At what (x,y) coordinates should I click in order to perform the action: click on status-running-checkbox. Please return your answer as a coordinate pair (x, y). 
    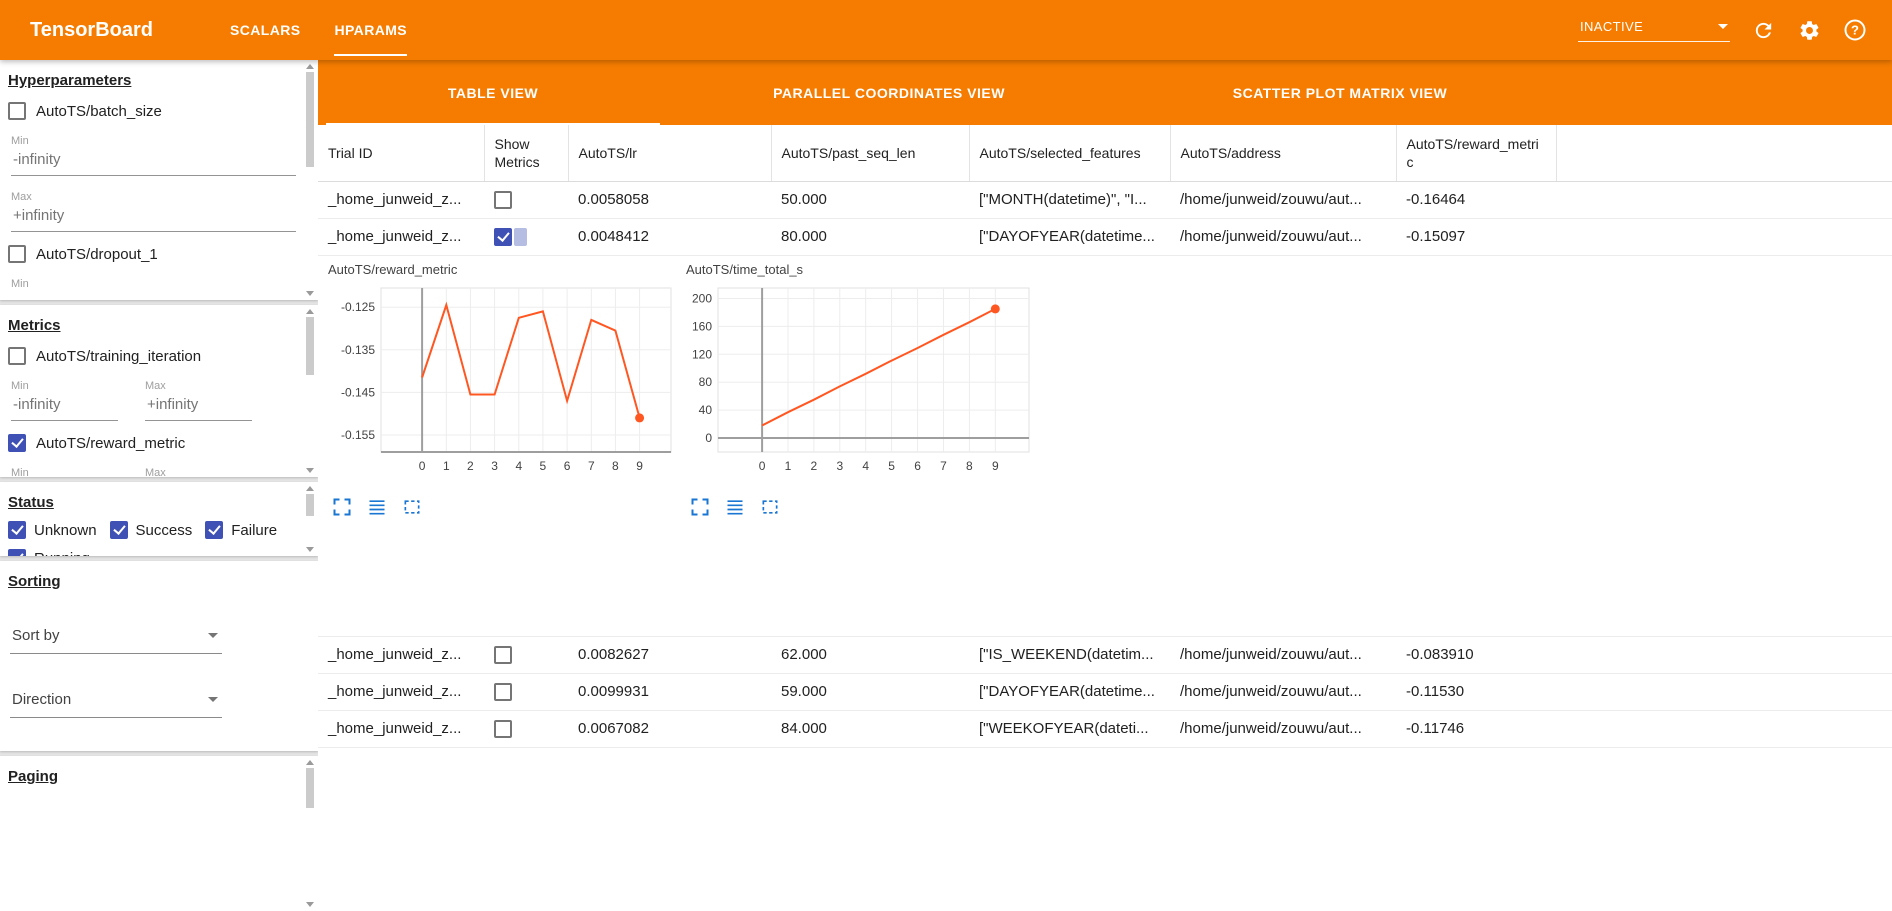
    Looking at the image, I should click on (17, 552).